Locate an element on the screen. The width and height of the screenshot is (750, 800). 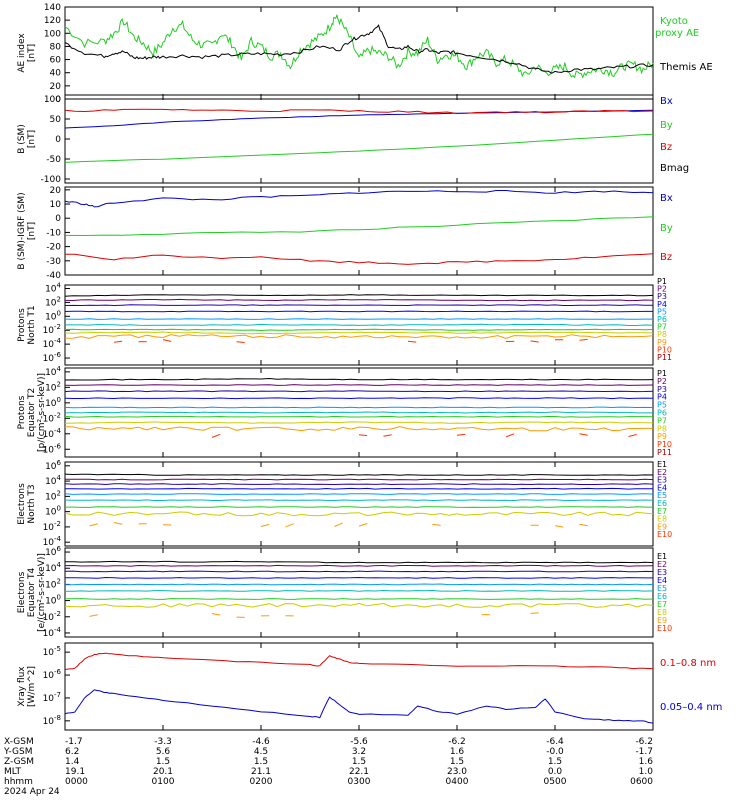
electrons-equator-ytick-2-base: 10 is located at coordinates (51, 585).